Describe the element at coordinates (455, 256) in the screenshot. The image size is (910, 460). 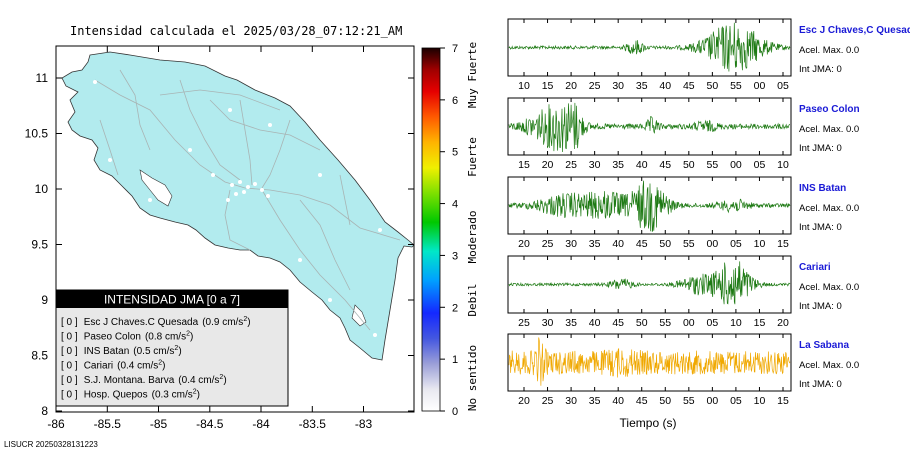
I see `colorbar-tick-label: 3` at that location.